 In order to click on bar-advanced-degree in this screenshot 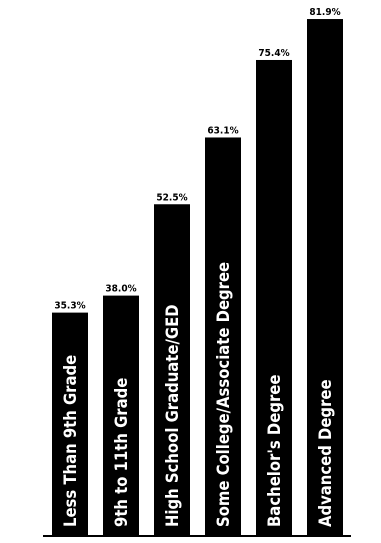, I will do `click(325, 277)`.